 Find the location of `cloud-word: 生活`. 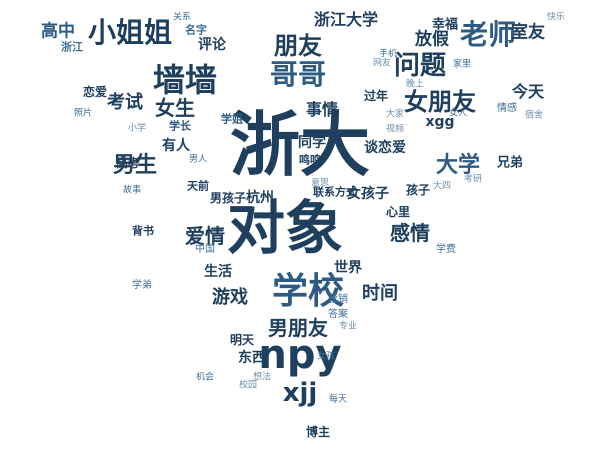

cloud-word: 生活 is located at coordinates (218, 272).